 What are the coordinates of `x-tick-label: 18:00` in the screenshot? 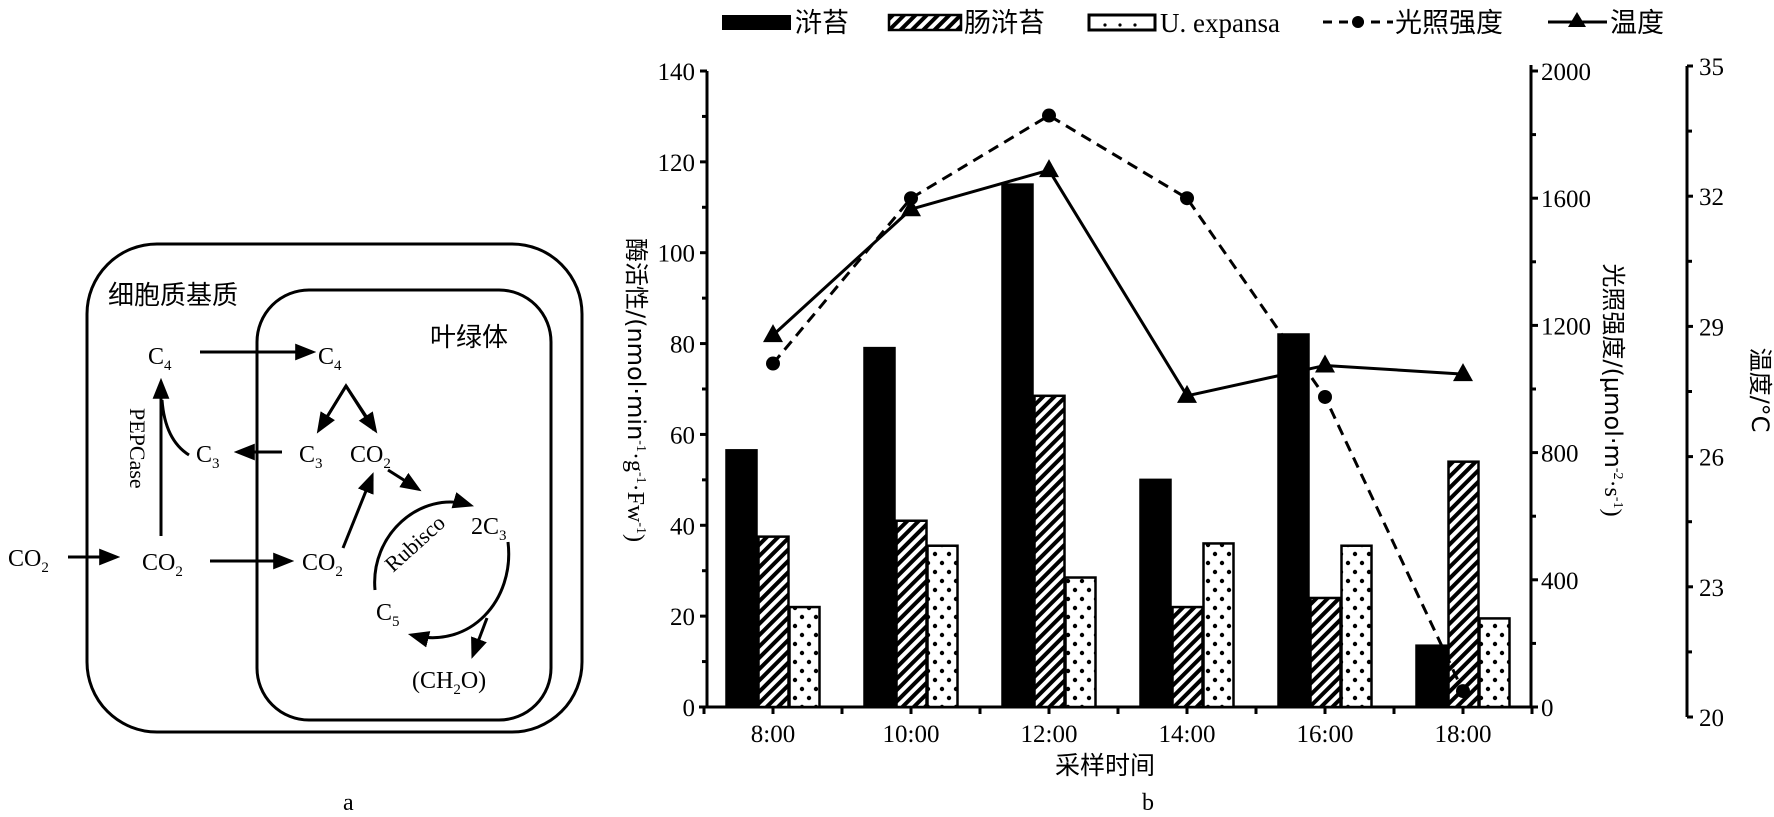 It's located at (1463, 734).